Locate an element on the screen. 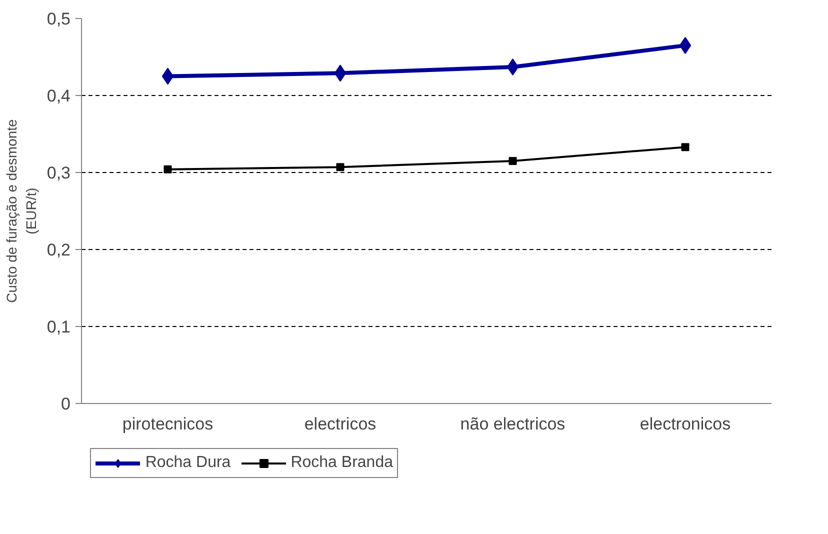 The width and height of the screenshot is (828, 534). legend-label: Rocha Branda is located at coordinates (341, 463).